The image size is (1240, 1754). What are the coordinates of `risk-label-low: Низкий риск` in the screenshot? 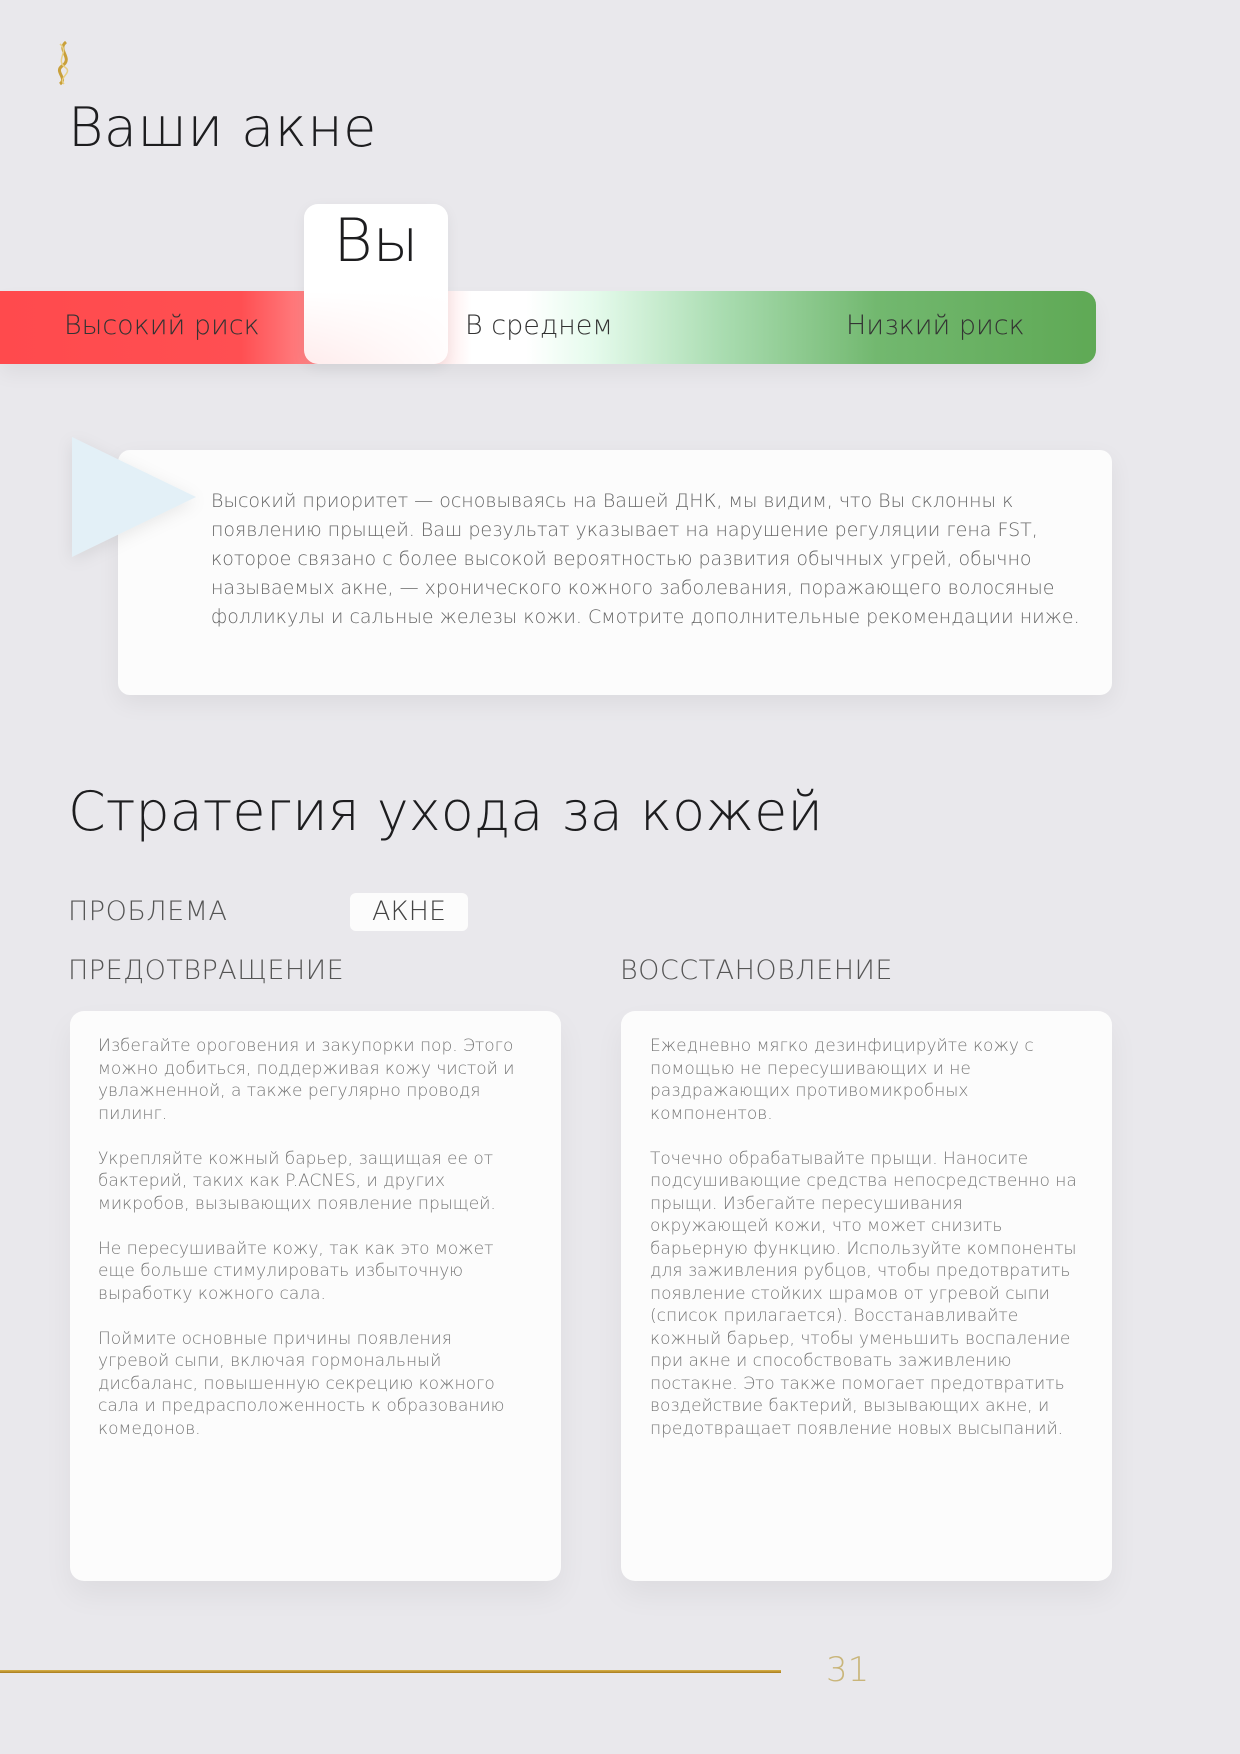 It's located at (935, 325).